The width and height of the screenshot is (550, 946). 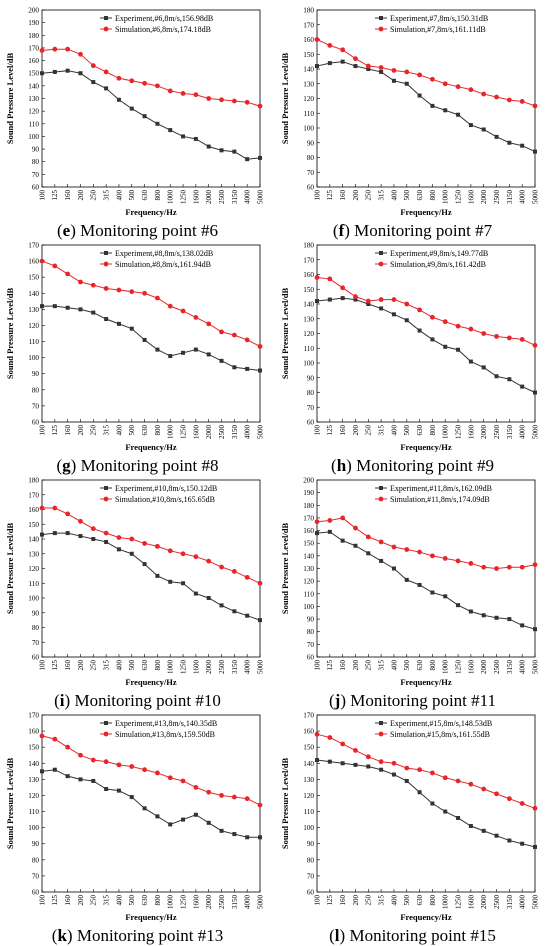 I want to click on x-tick-label: 1000, so click(x=171, y=667).